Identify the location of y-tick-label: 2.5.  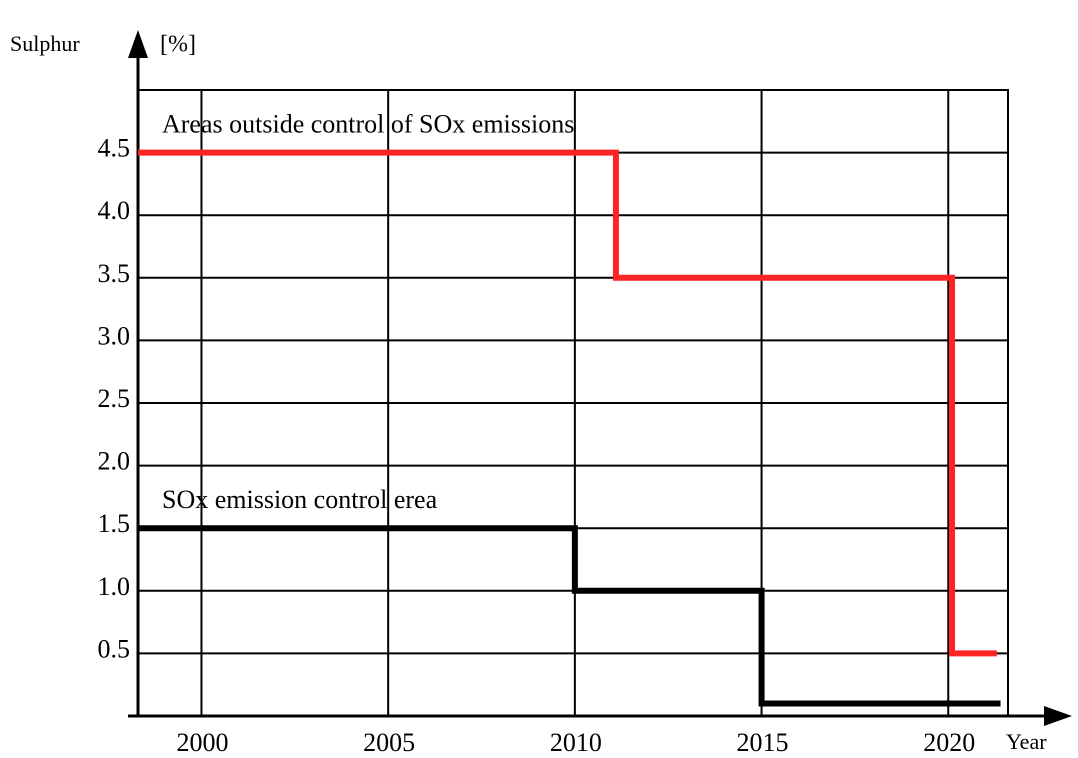
(114, 398).